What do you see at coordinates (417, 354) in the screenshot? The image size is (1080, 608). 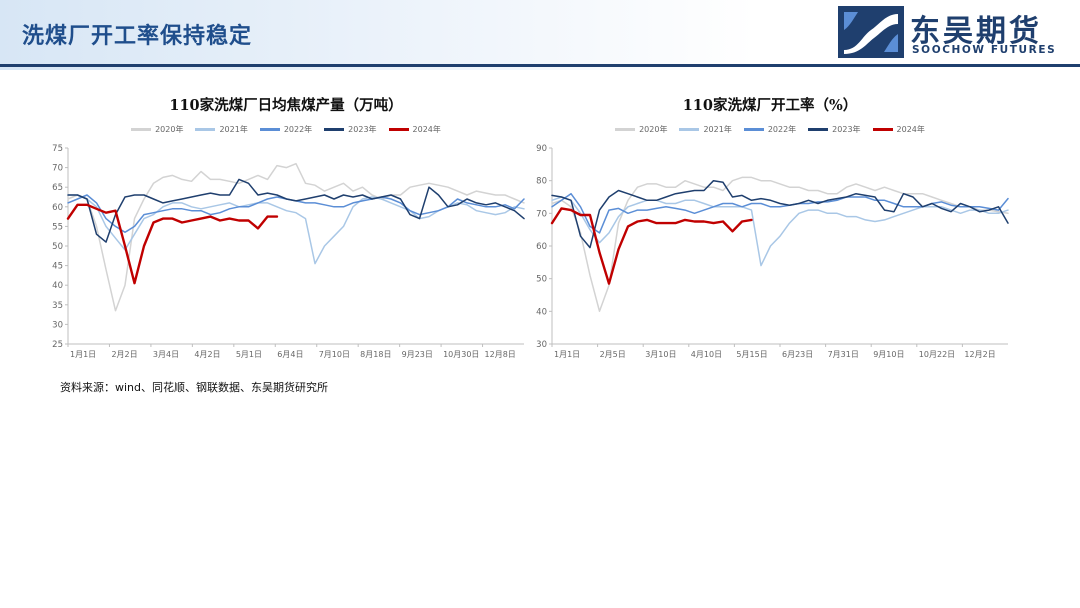 I see `x-tick-label: 9月23日` at bounding box center [417, 354].